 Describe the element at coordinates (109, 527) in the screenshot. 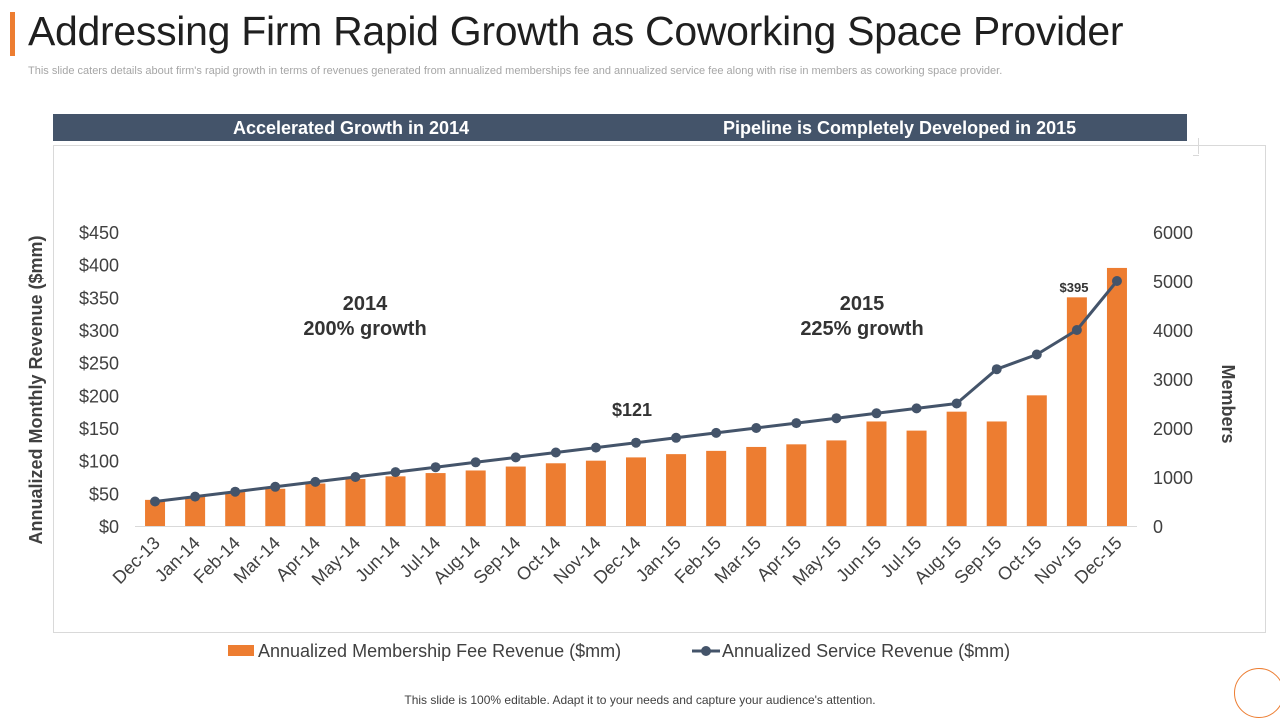

I see `y-tick-label: $0` at that location.